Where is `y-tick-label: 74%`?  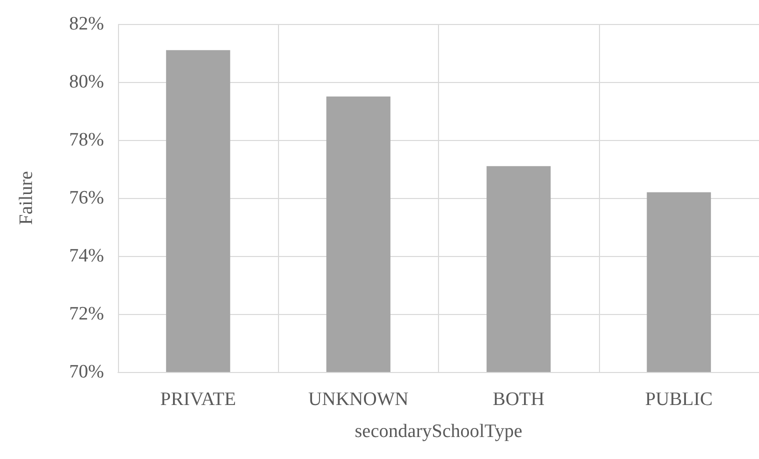
y-tick-label: 74% is located at coordinates (86, 256).